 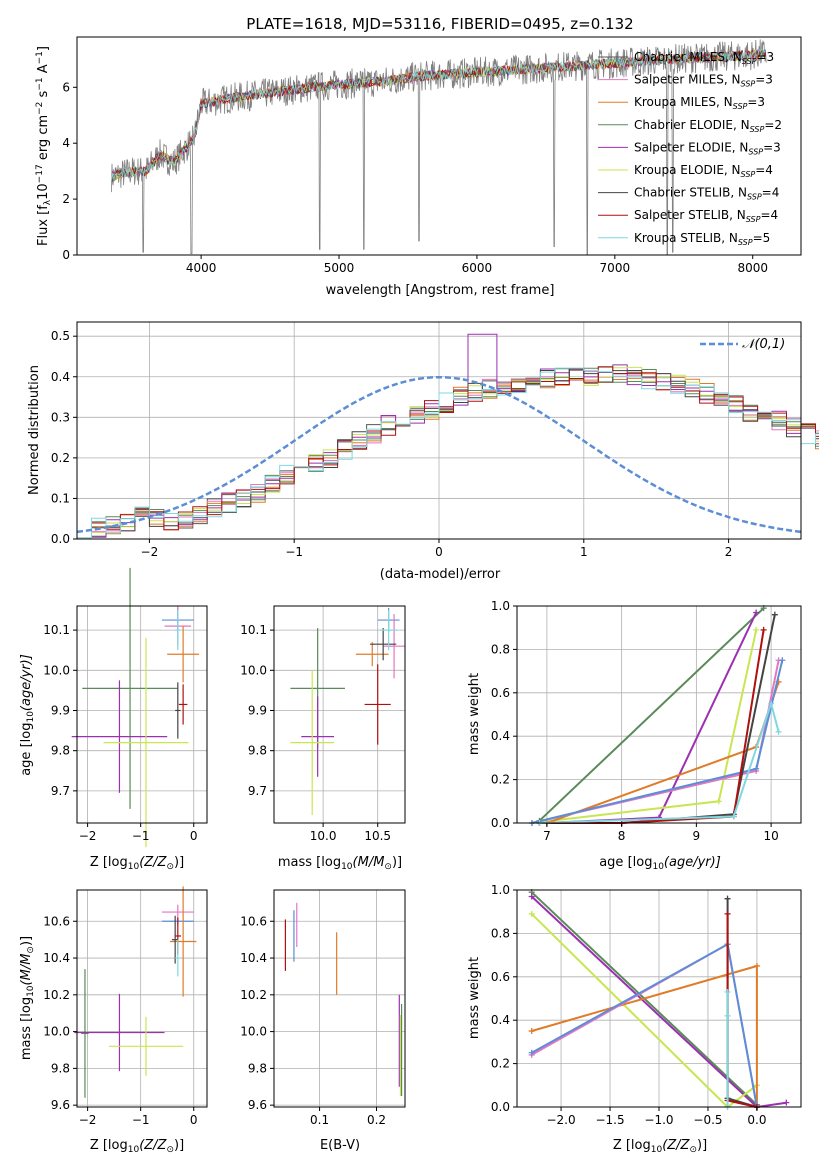 What do you see at coordinates (699, 103) in the screenshot?
I see `legend-label: Kroupa MILES, NSSP=3` at bounding box center [699, 103].